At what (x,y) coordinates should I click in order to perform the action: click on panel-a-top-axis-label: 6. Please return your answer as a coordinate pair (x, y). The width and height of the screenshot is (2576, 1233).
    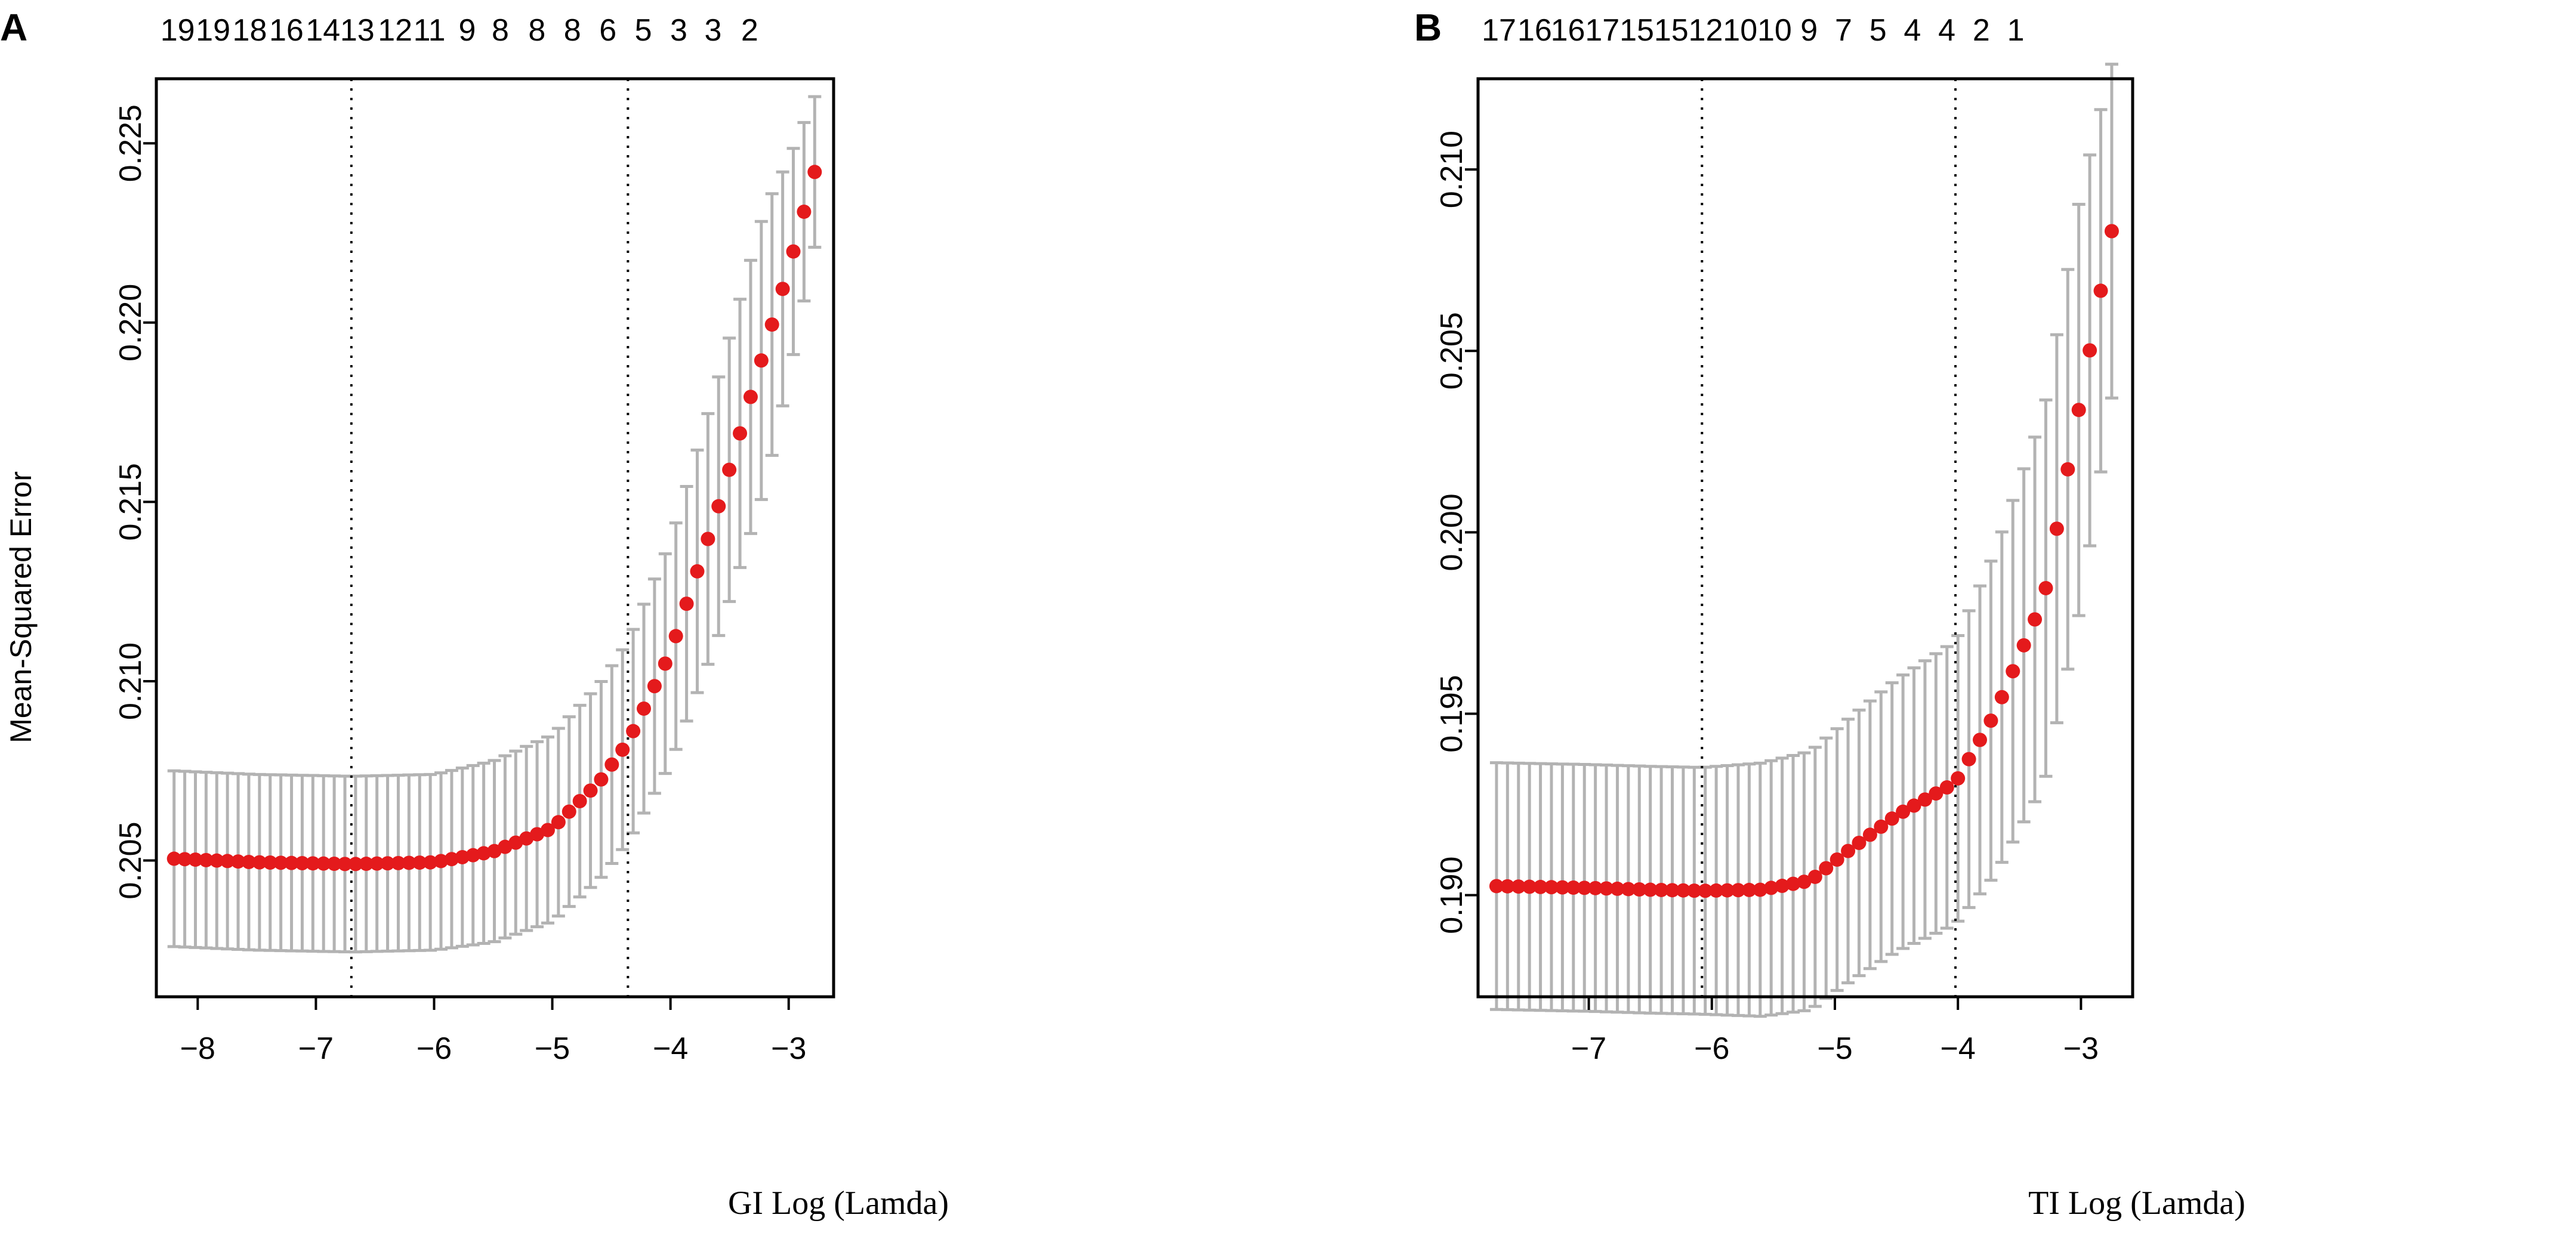
    Looking at the image, I should click on (607, 31).